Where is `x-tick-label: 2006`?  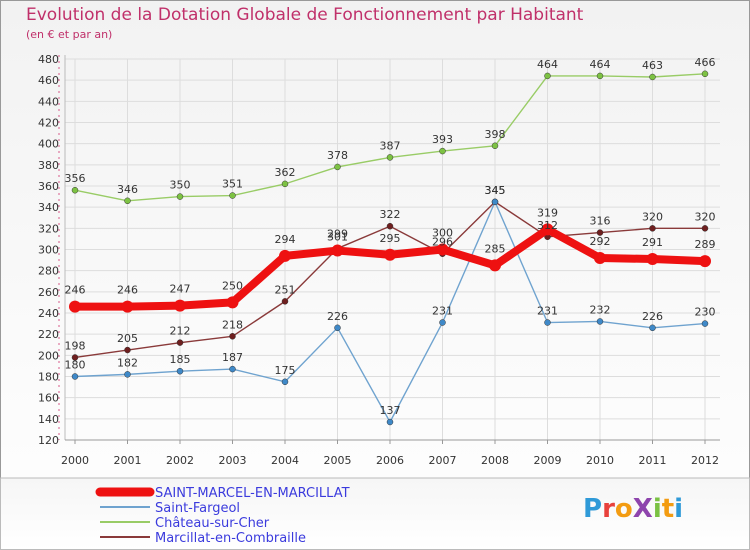
x-tick-label: 2006 is located at coordinates (390, 460).